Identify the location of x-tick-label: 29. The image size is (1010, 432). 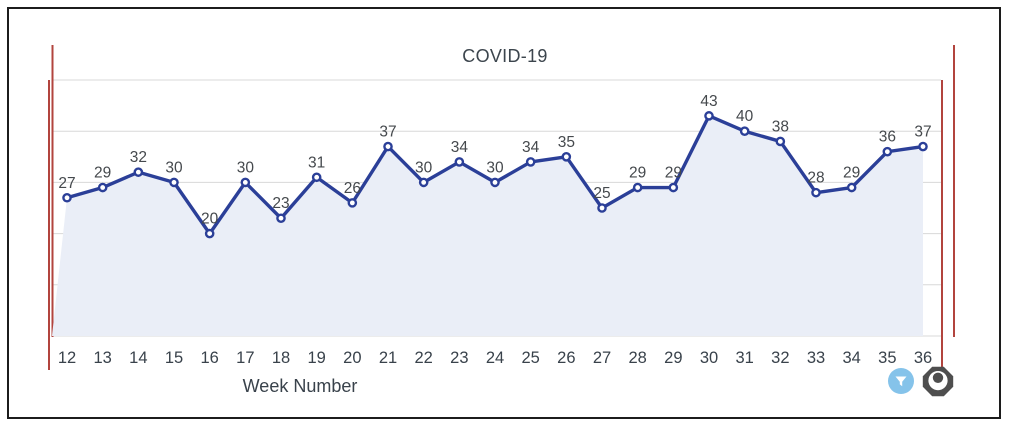
(673, 358).